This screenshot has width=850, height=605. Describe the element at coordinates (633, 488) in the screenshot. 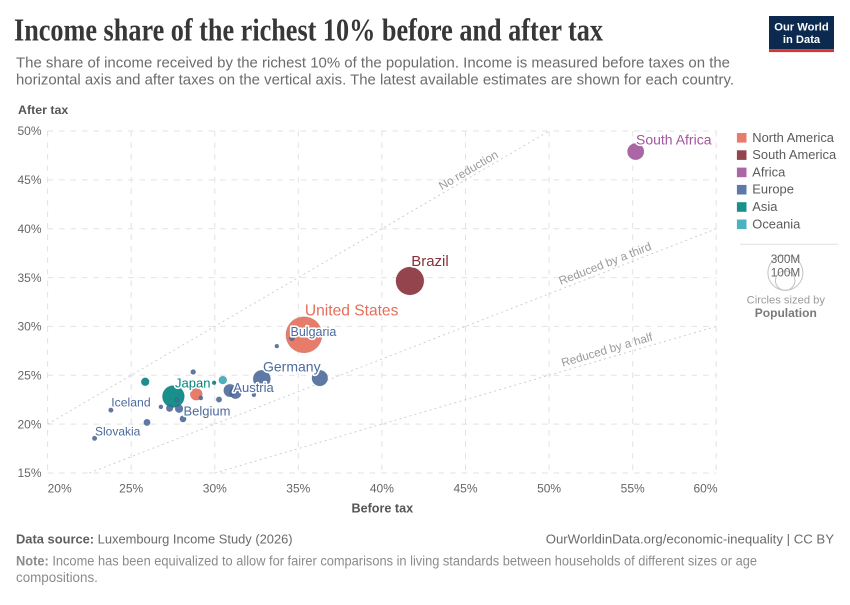

I see `svg-text: 55%` at that location.